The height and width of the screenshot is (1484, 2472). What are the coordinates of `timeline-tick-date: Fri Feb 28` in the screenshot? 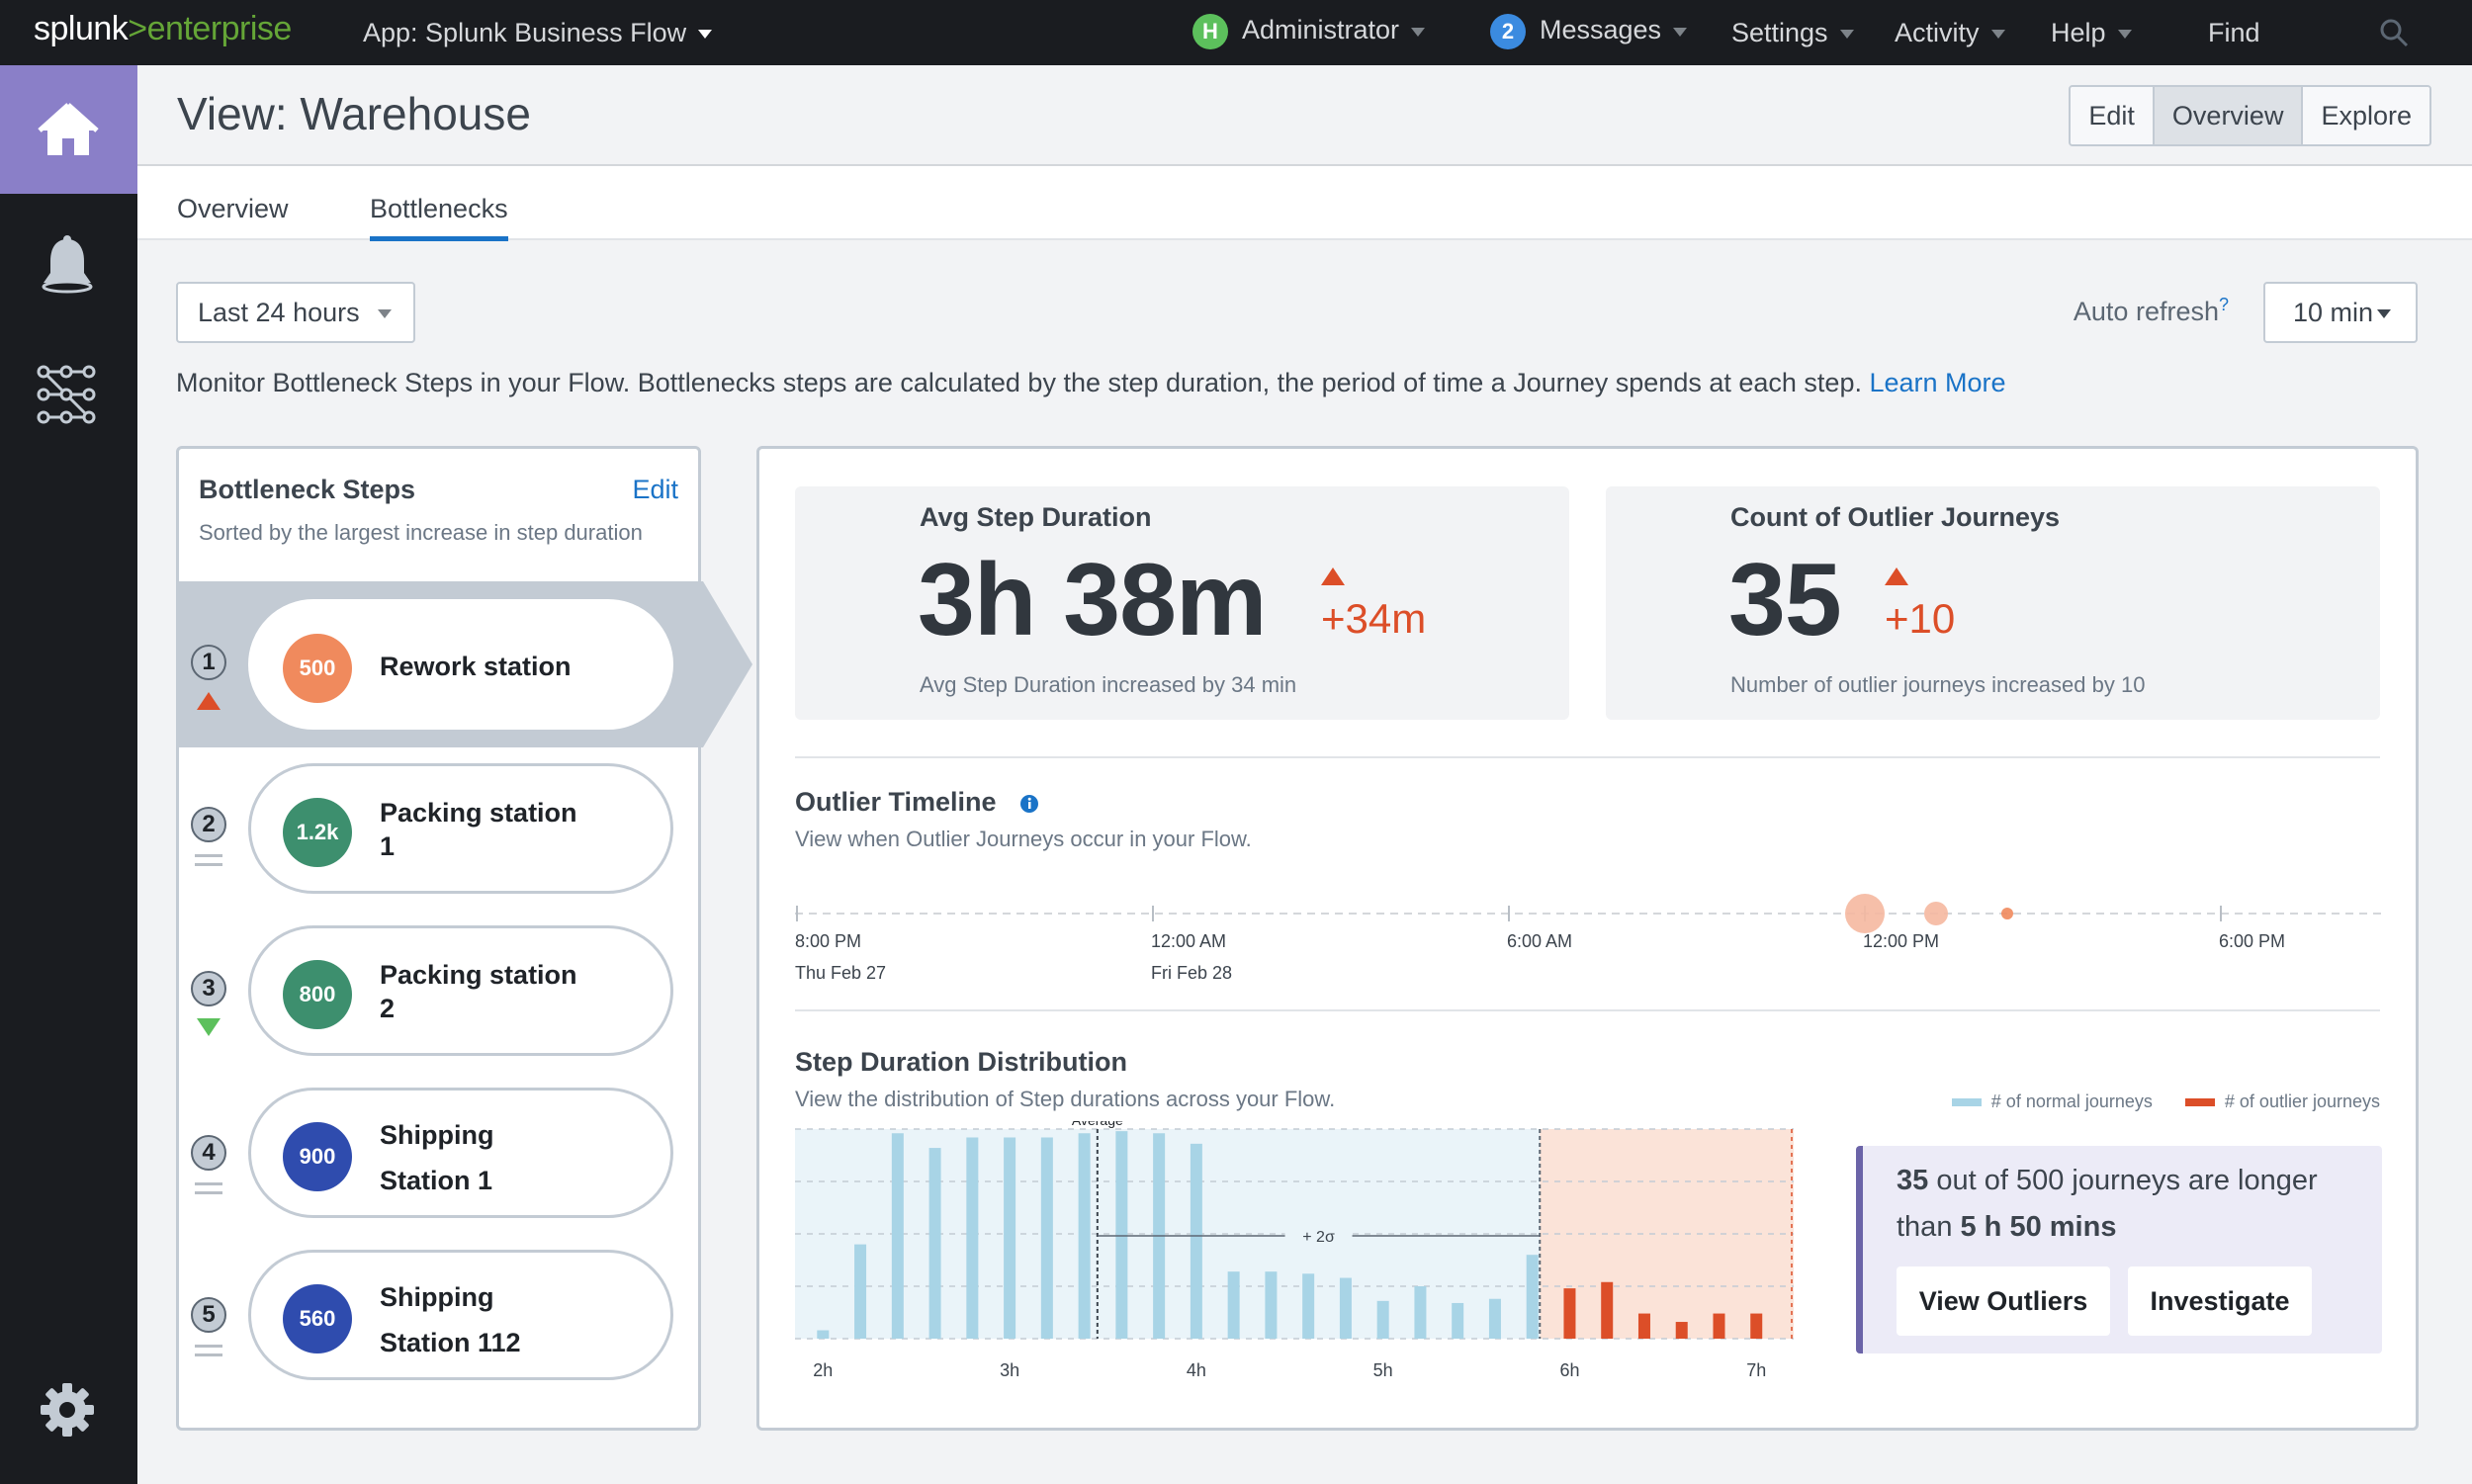 It's located at (1191, 973).